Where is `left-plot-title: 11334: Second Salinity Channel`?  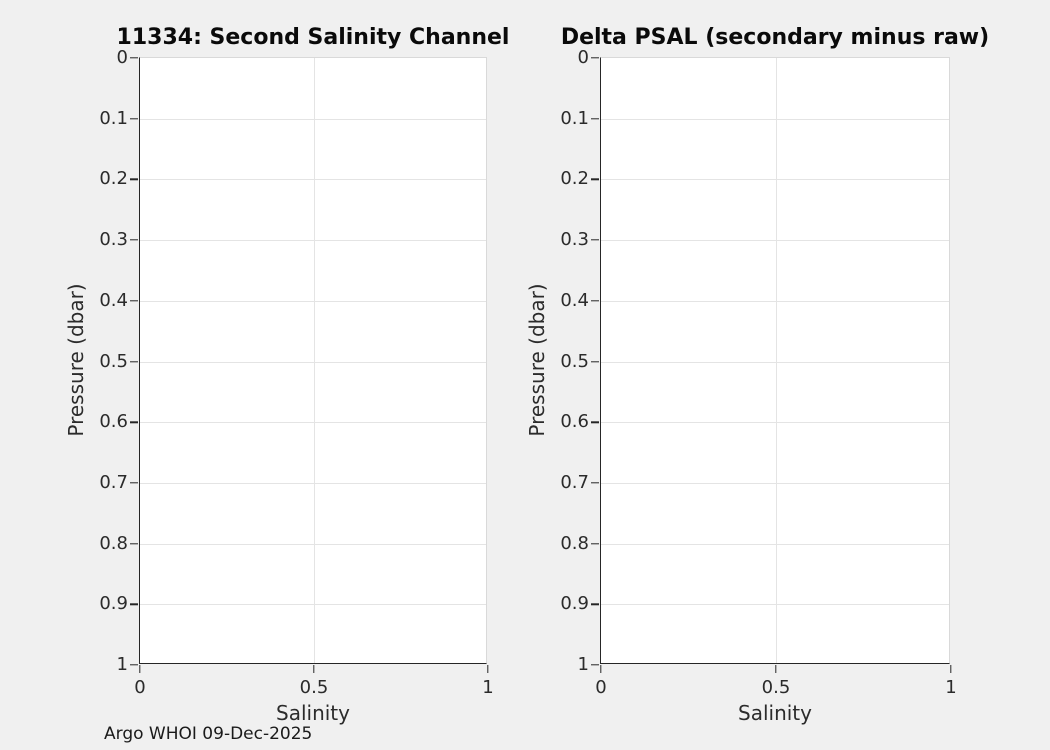 left-plot-title: 11334: Second Salinity Channel is located at coordinates (313, 37).